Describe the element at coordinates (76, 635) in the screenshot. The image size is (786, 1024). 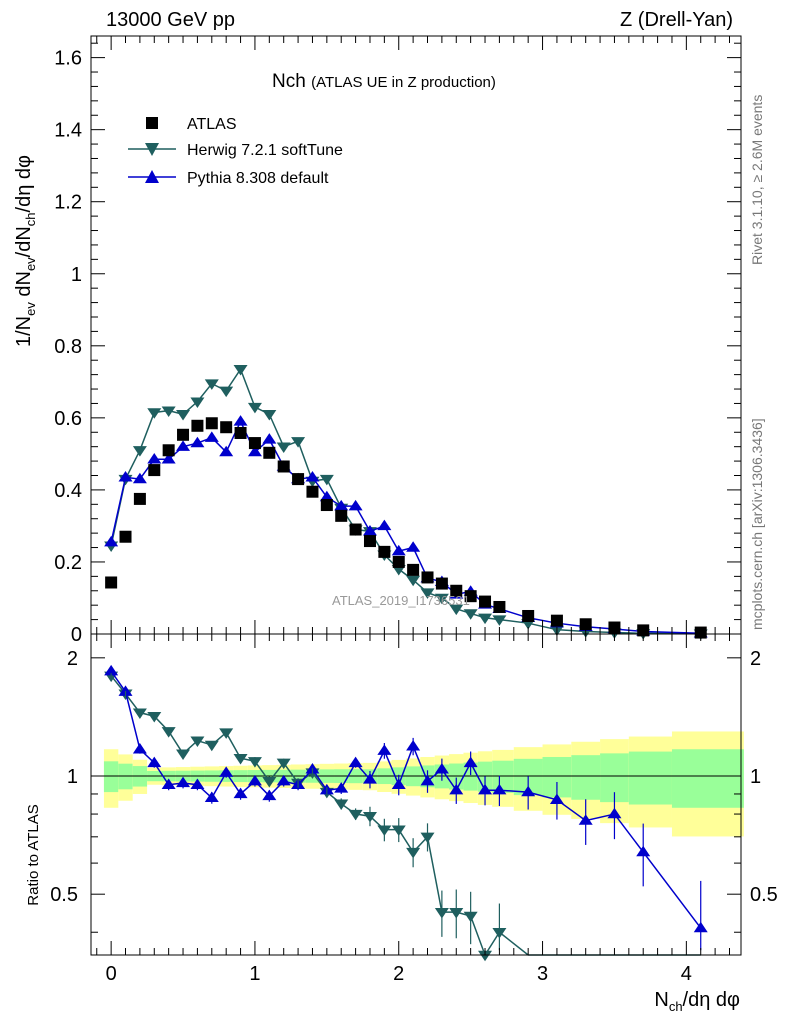
I see `y-tick-label: 0` at that location.